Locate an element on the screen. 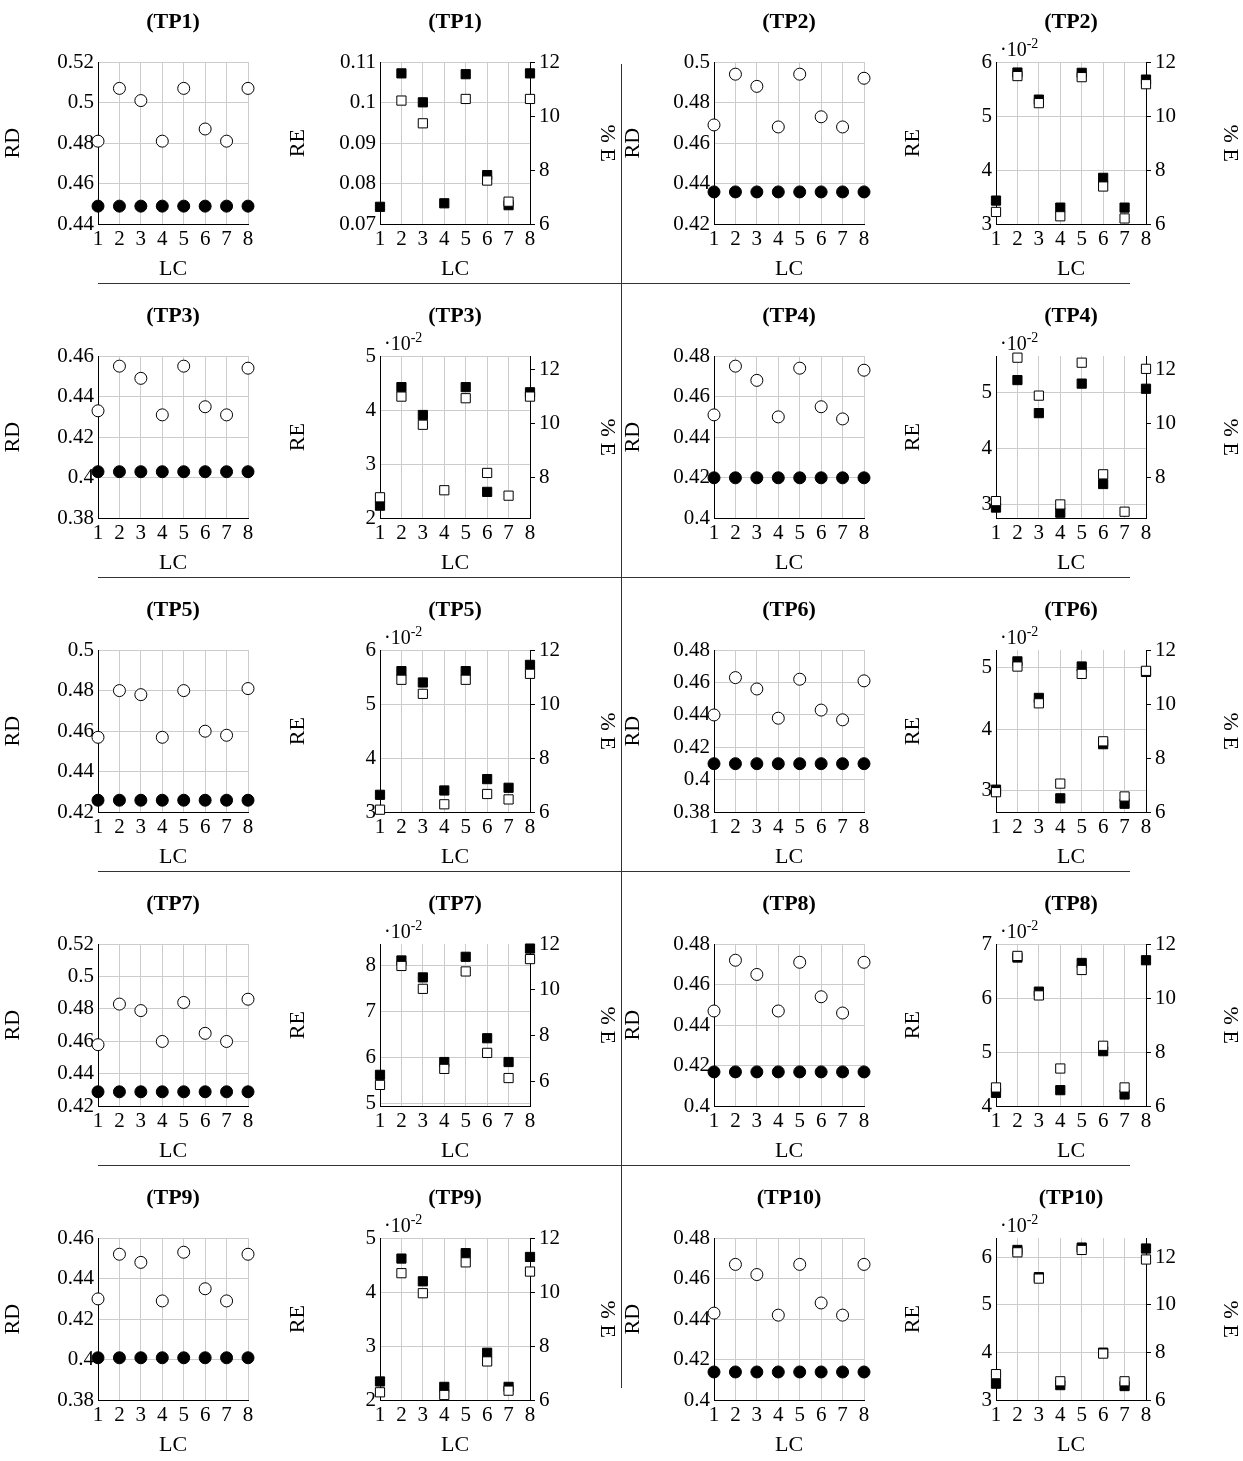 The image size is (1243, 1461). chart-title: (TP5) is located at coordinates (455, 608).